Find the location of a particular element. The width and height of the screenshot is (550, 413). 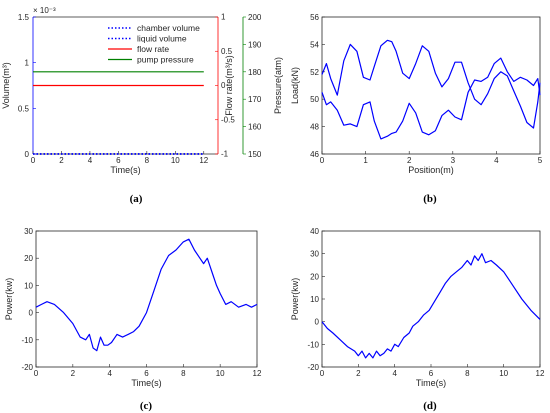

pressure-tick-label: 150 is located at coordinates (255, 154).